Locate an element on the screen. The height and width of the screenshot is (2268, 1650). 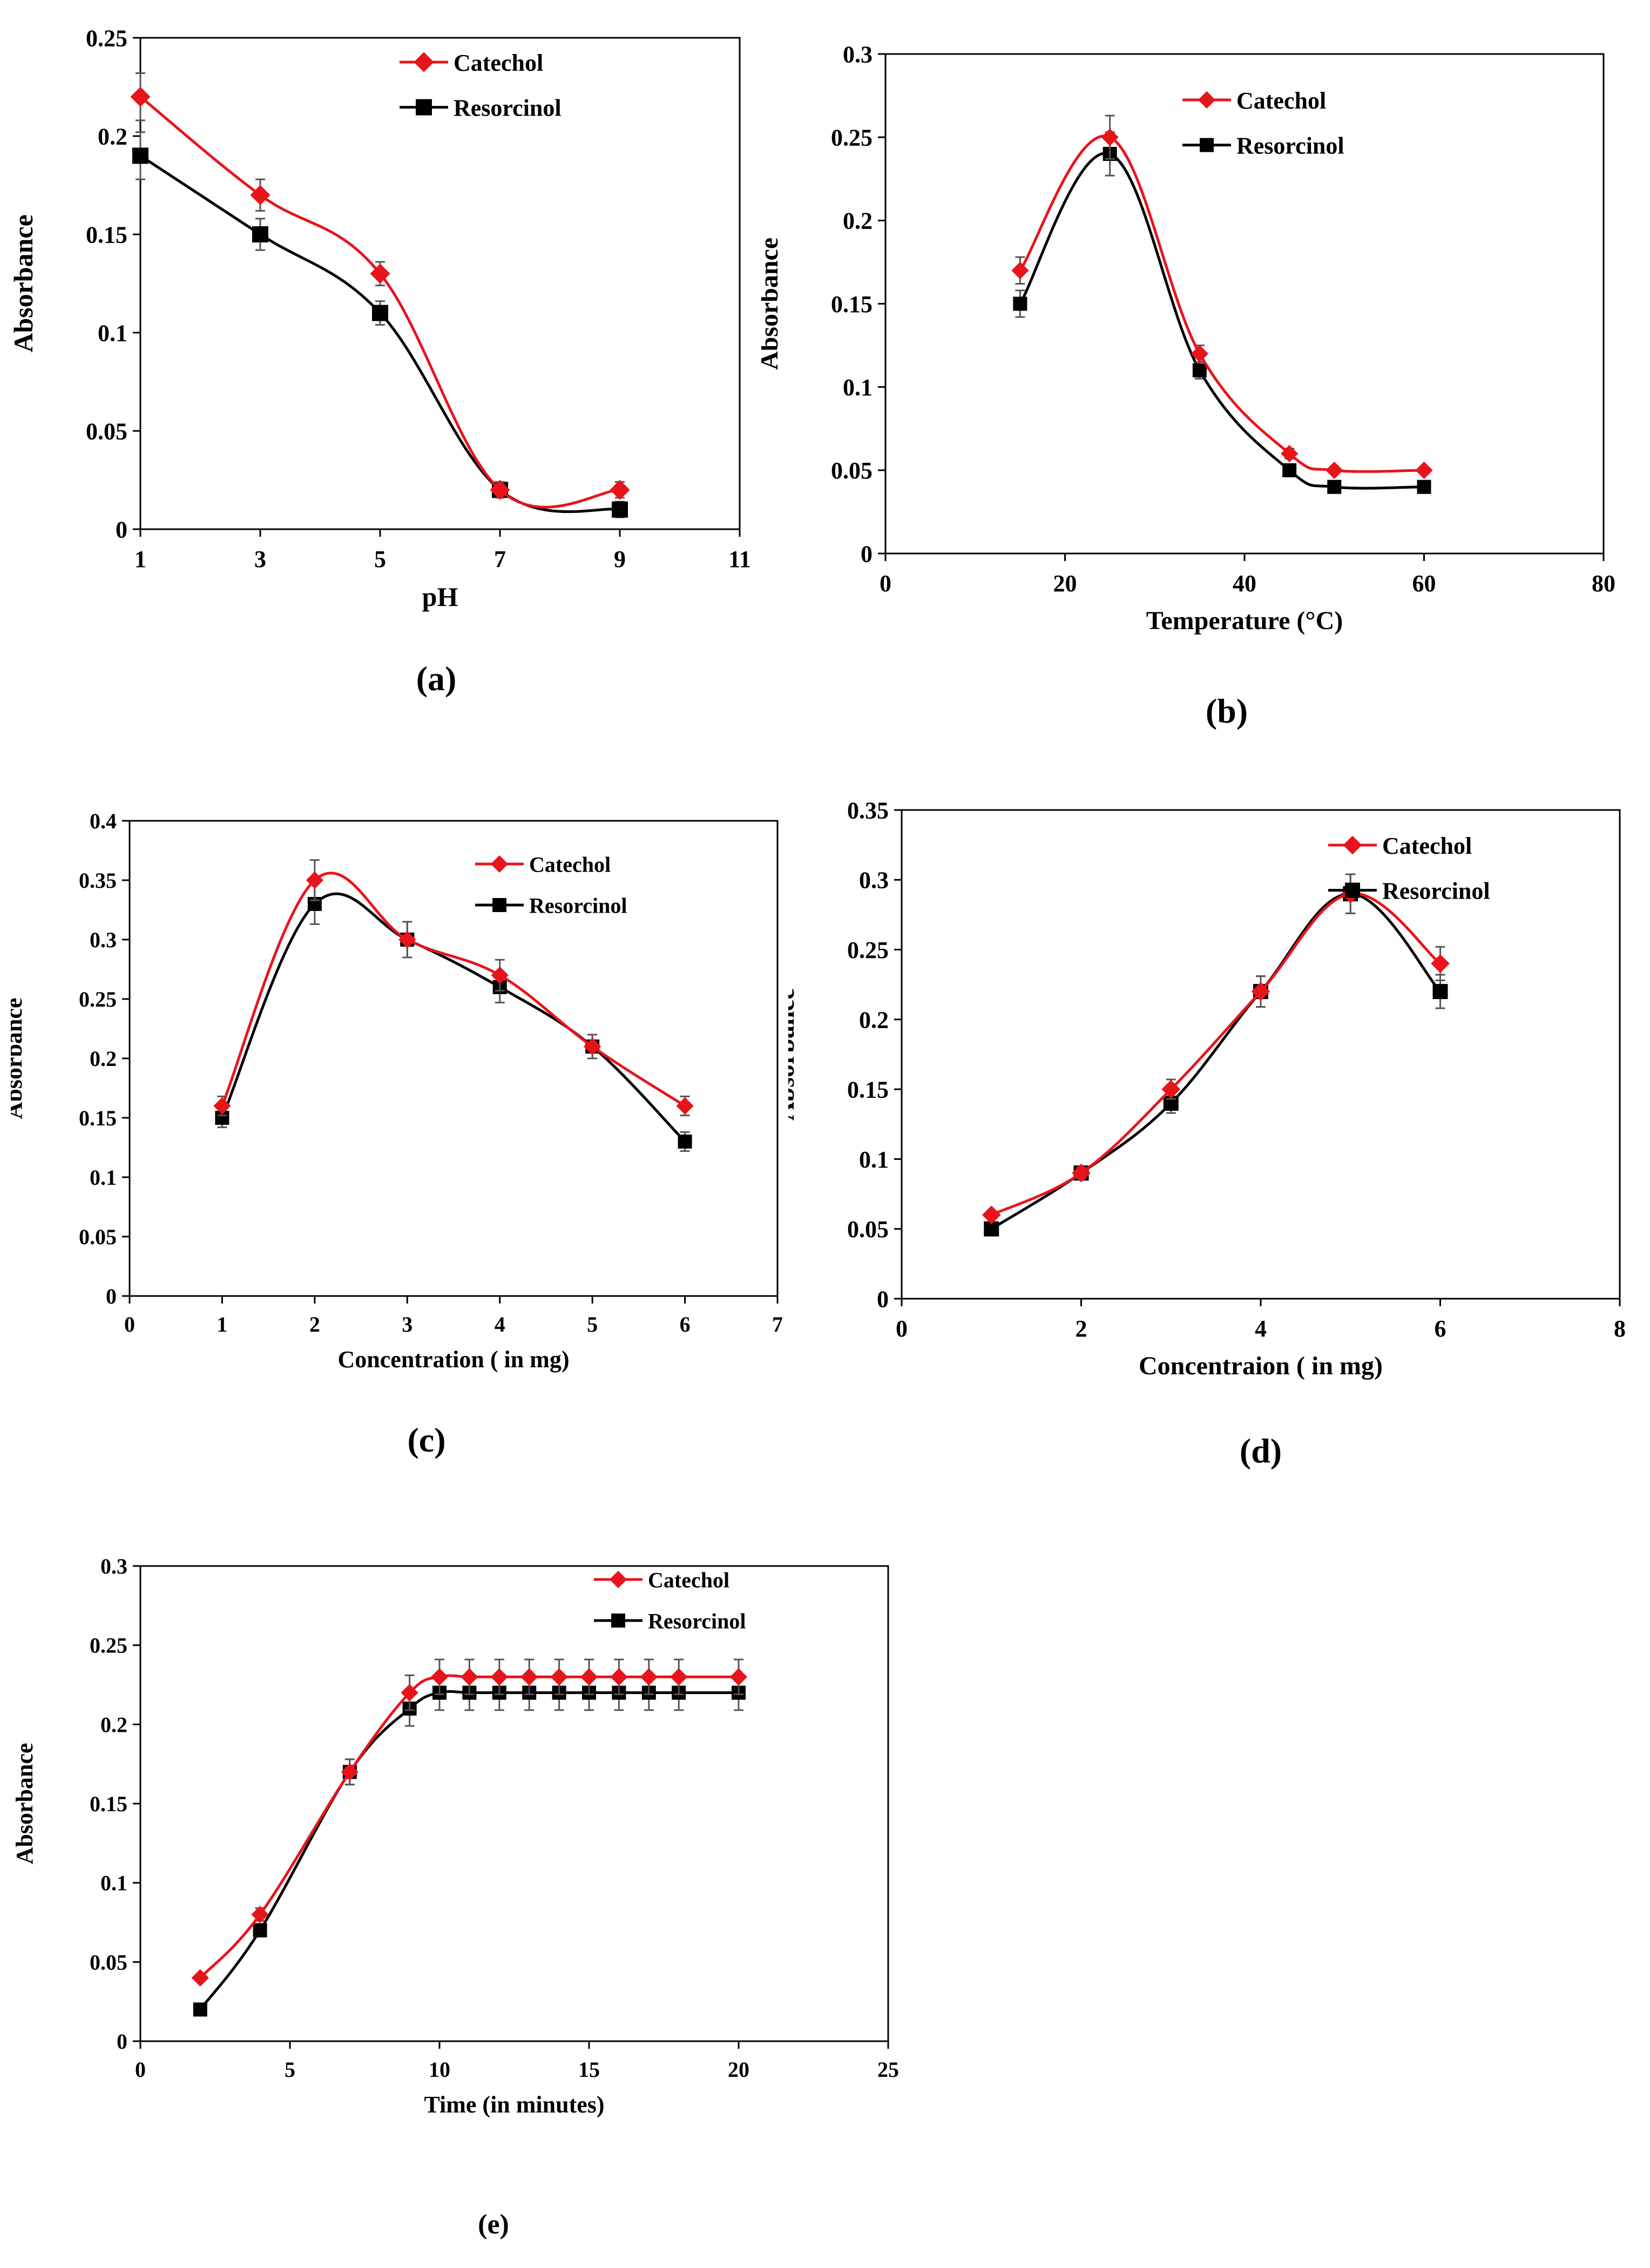
x-tick-label: 20 is located at coordinates (1065, 584).